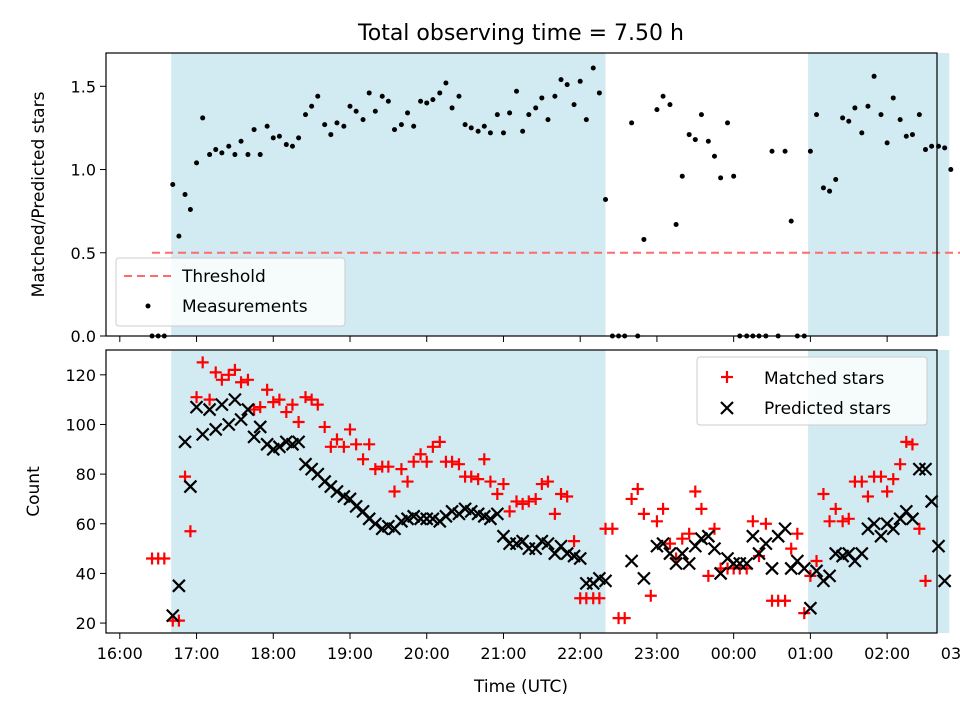  Describe the element at coordinates (86, 573) in the screenshot. I see `y-tick-label: 40` at that location.